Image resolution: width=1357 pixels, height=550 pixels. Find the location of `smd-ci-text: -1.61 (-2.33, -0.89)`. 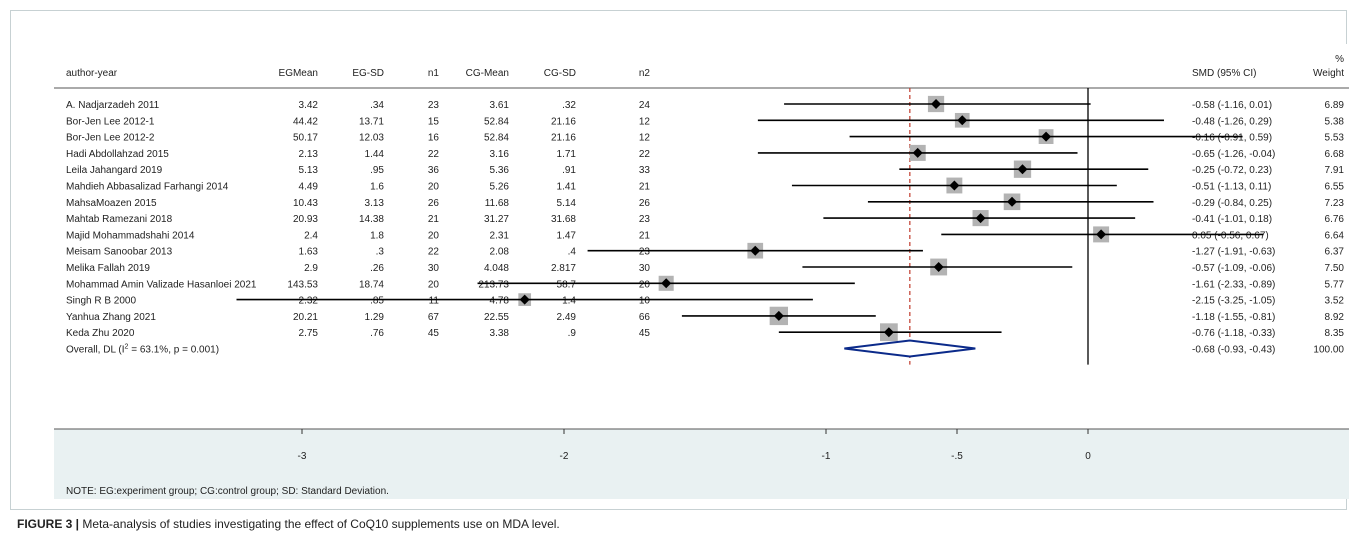

smd-ci-text: -1.61 (-2.33, -0.89) is located at coordinates (1233, 284).